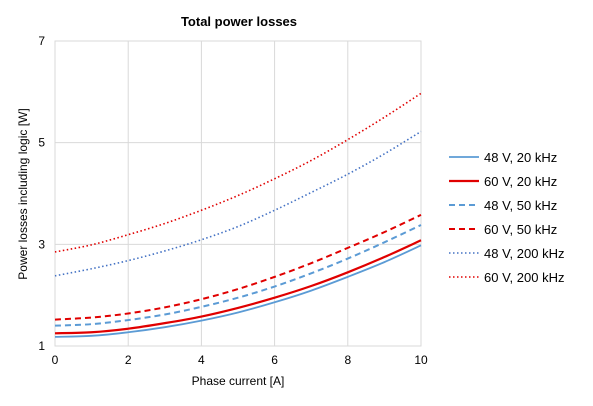  I want to click on x-tick-label: 6, so click(274, 360).